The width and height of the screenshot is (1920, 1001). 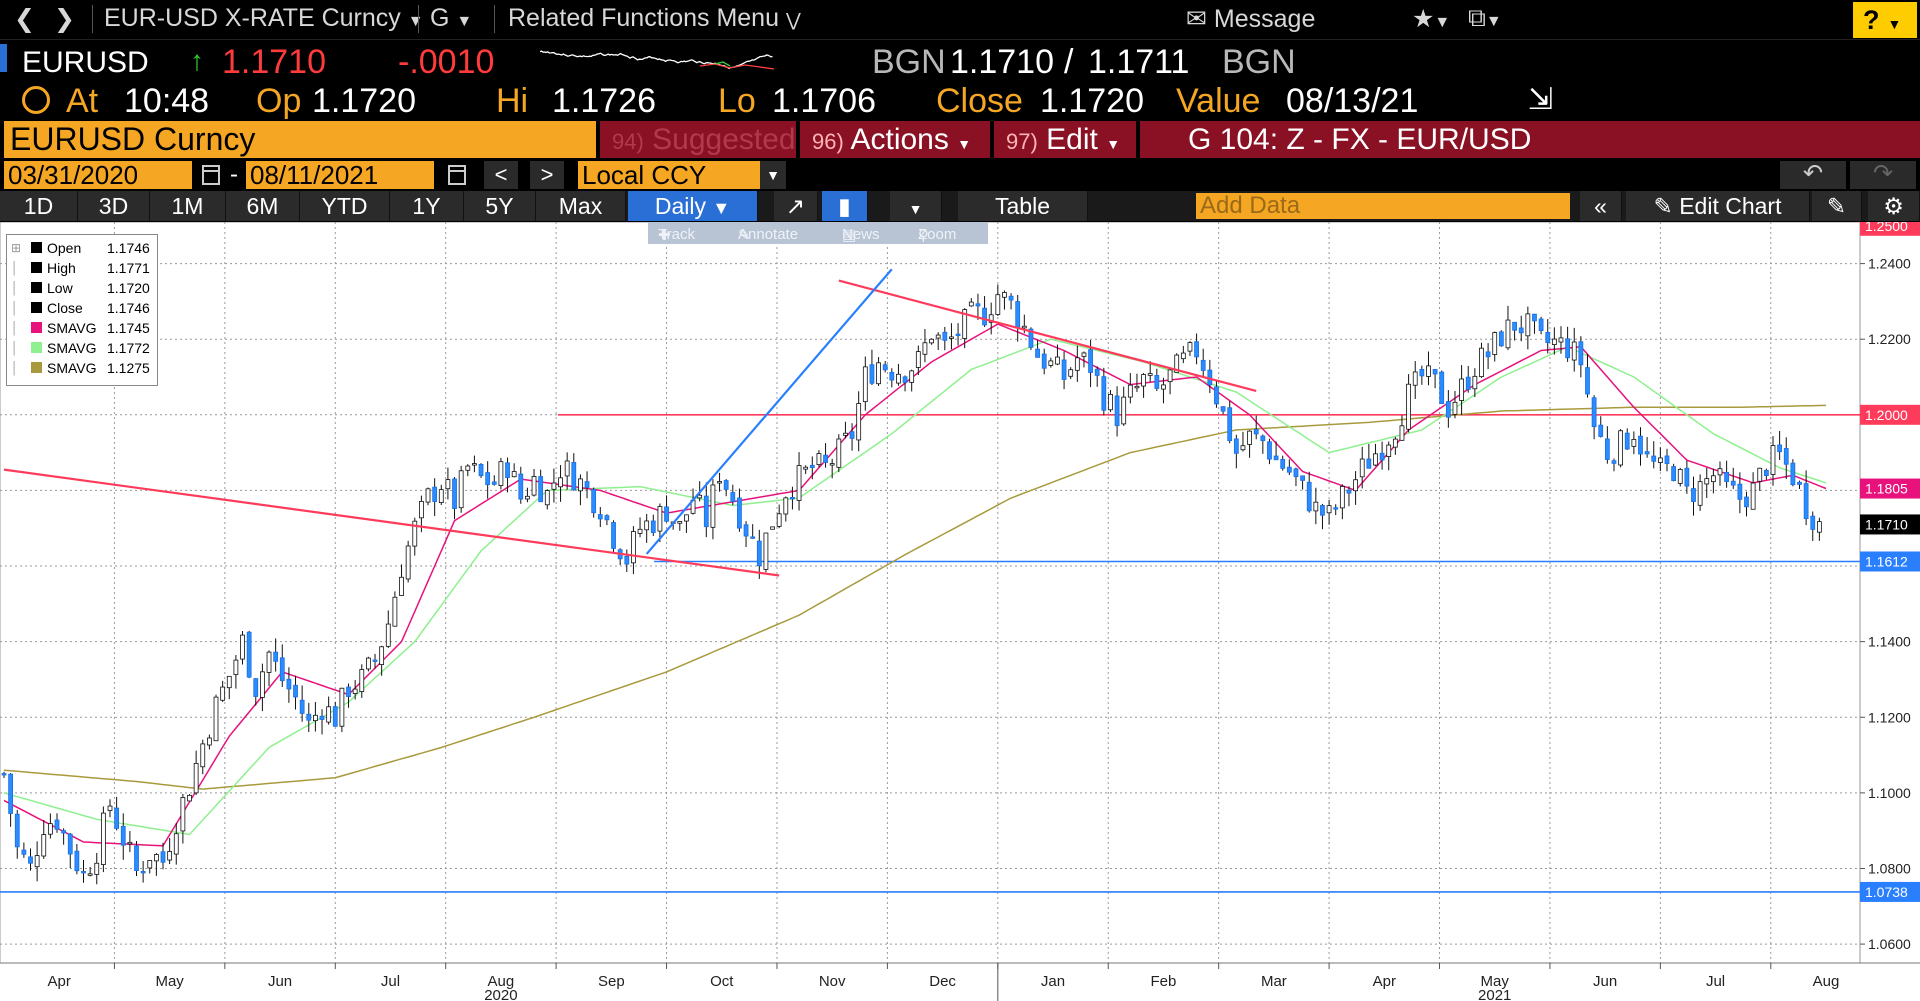 What do you see at coordinates (427, 206) in the screenshot?
I see `period-1y-button: 1Y` at bounding box center [427, 206].